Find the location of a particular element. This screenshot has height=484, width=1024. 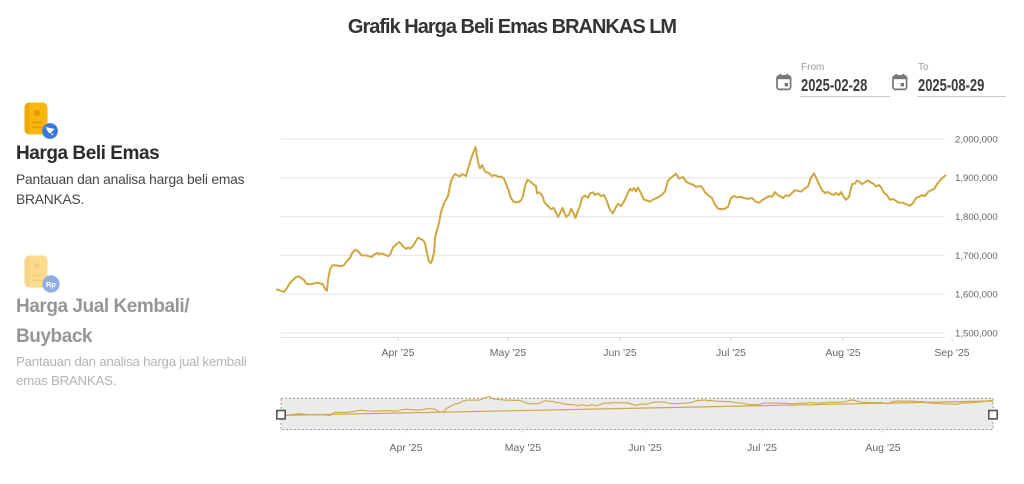

svg-text: Rp is located at coordinates (51, 284).